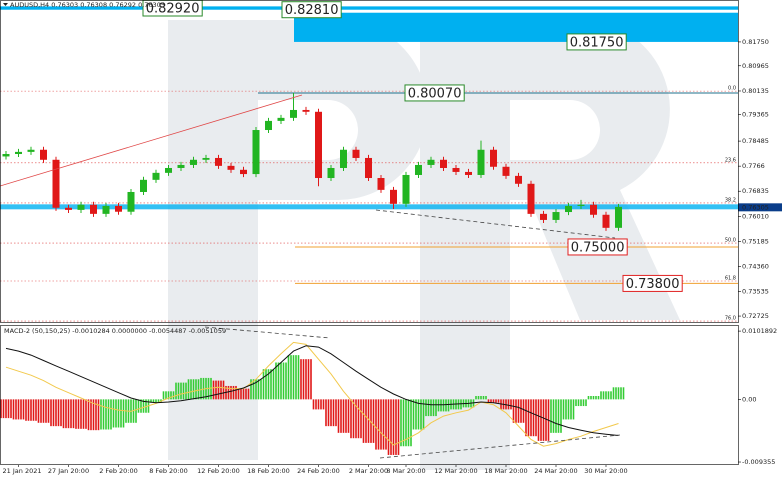 The height and width of the screenshot is (477, 782). I want to click on x-tick-label: 24 Feb 20:00, so click(318, 471).